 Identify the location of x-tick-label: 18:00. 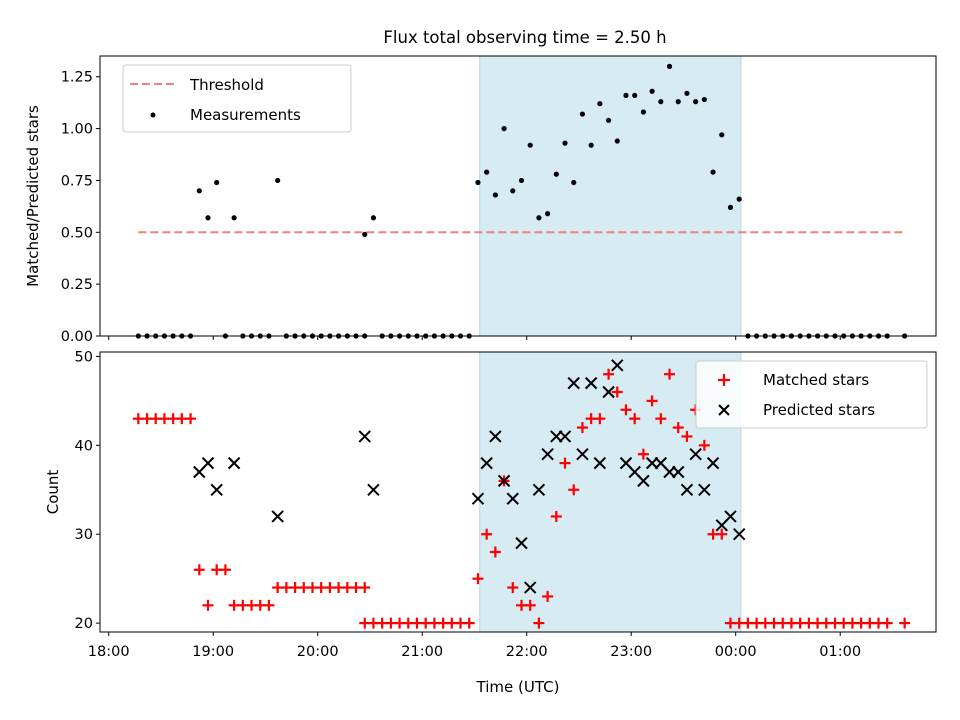
(109, 652).